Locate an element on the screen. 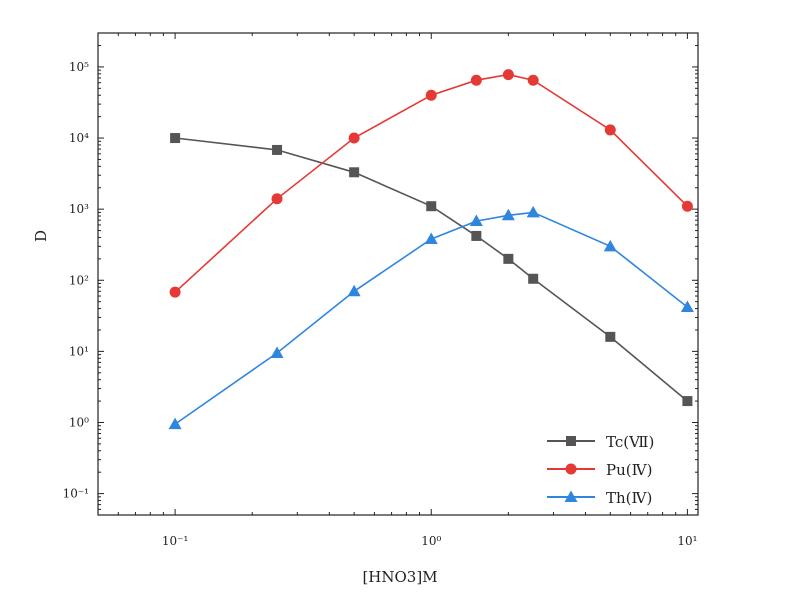 This screenshot has height=600, width=800. legend-item-tc: Tc(Ⅶ) is located at coordinates (600, 442).